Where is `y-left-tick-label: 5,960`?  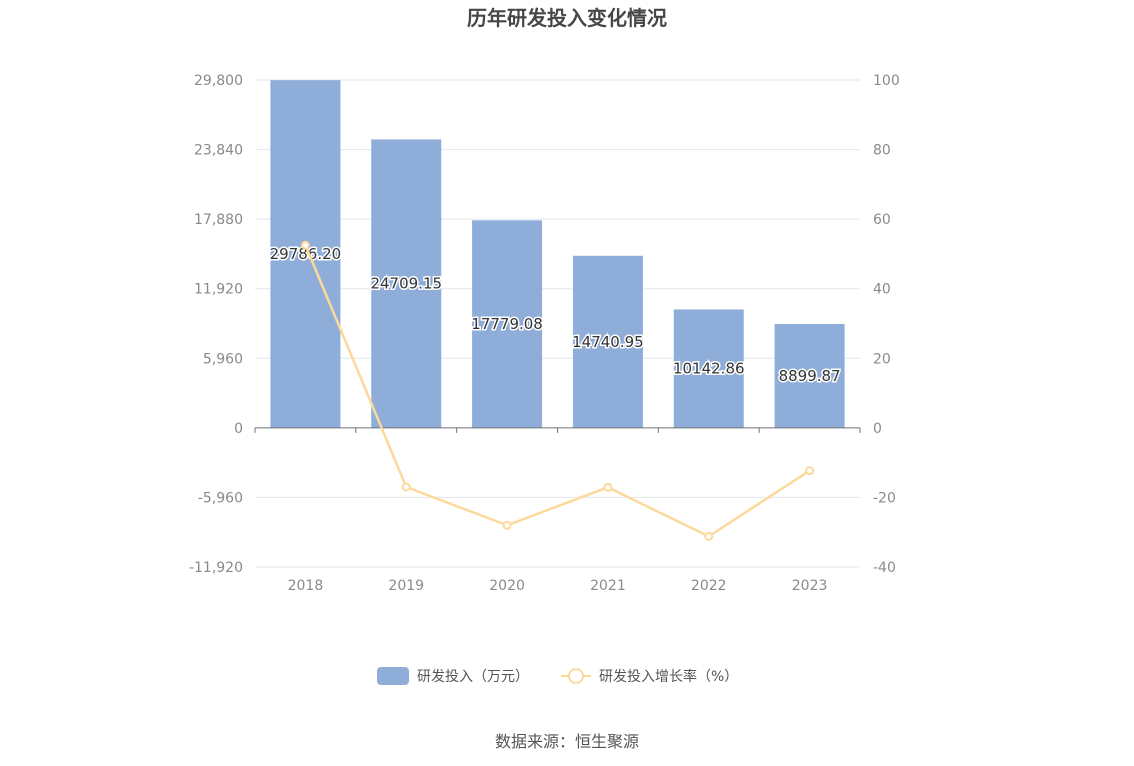 y-left-tick-label: 5,960 is located at coordinates (223, 359).